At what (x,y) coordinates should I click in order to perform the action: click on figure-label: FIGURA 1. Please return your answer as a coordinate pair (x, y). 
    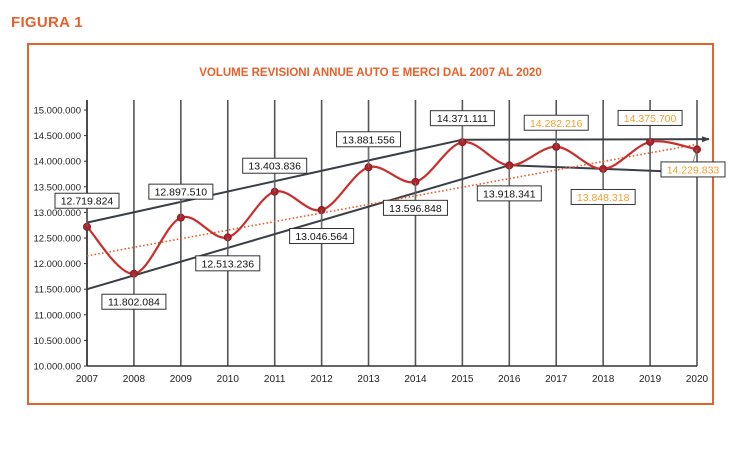
    Looking at the image, I should click on (47, 22).